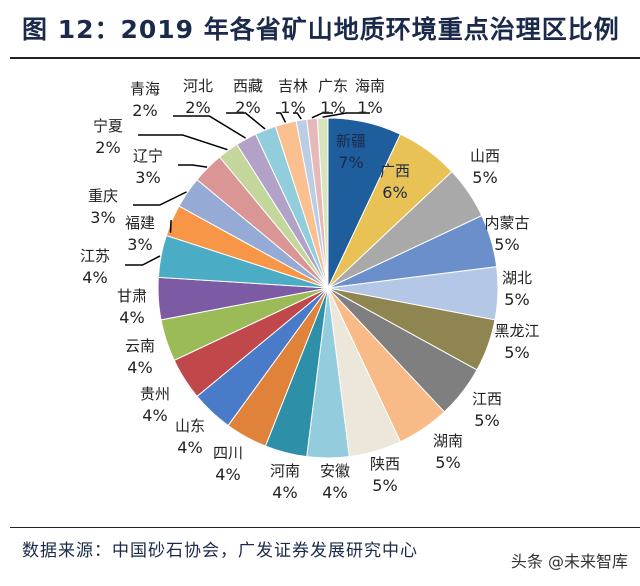 This screenshot has height=586, width=640. Describe the element at coordinates (350, 162) in the screenshot. I see `data-label-value: 7%` at that location.